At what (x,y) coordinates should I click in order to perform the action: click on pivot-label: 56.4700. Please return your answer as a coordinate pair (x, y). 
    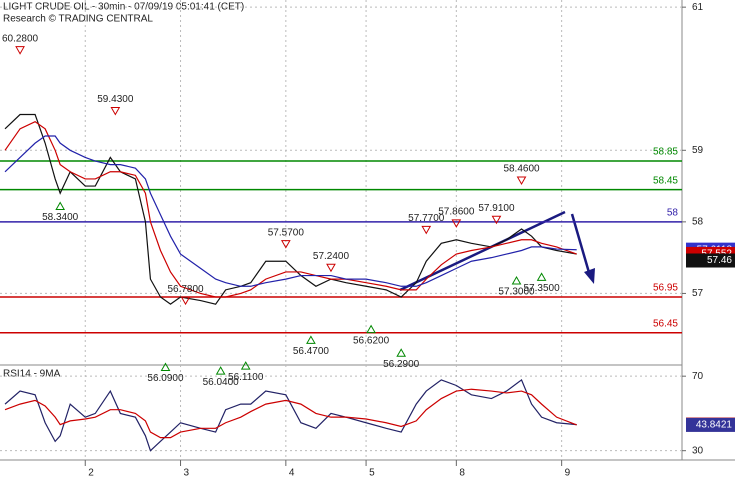
    Looking at the image, I should click on (311, 351).